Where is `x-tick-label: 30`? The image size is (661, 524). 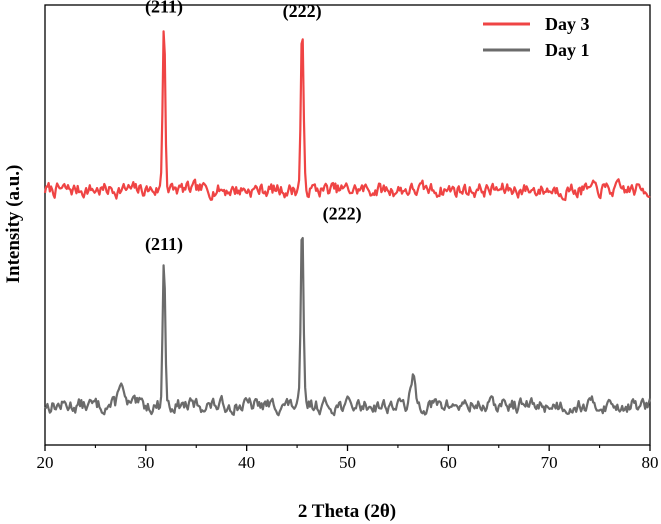 x-tick-label: 30 is located at coordinates (145, 462).